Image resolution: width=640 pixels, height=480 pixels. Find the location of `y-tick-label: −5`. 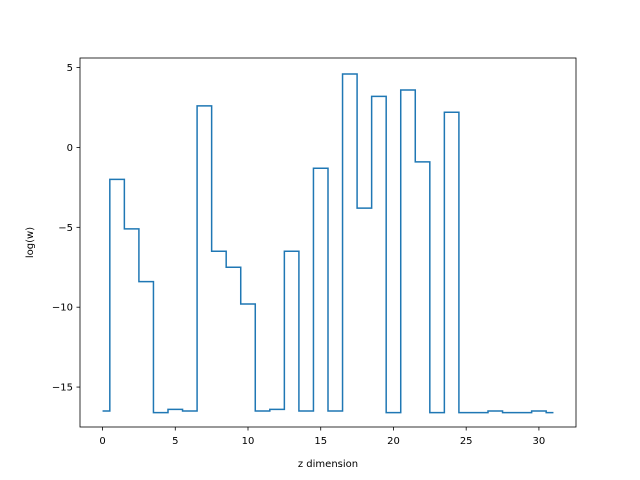

y-tick-label: −5 is located at coordinates (65, 228).